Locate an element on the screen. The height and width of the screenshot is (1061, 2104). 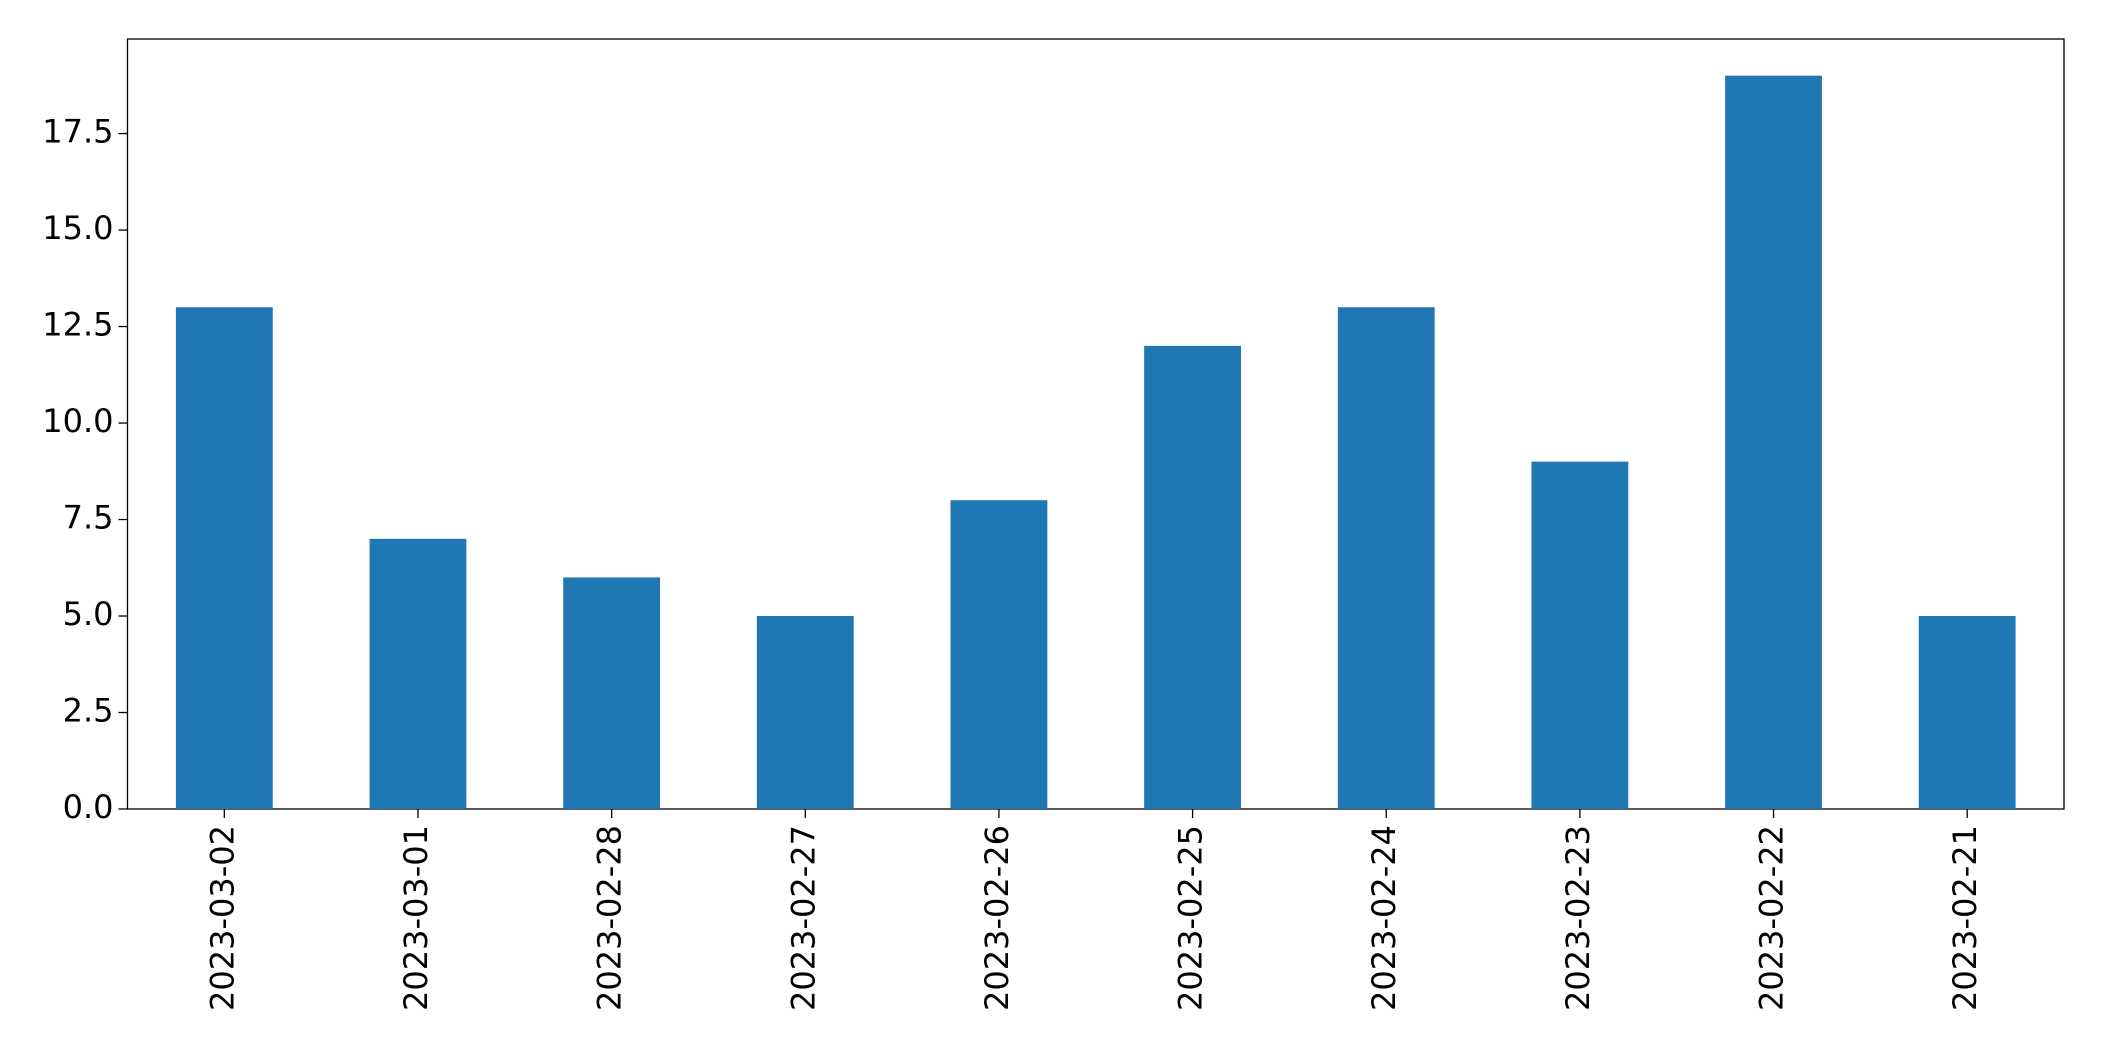
x-tick-label: 2023-02-27 is located at coordinates (803, 918).